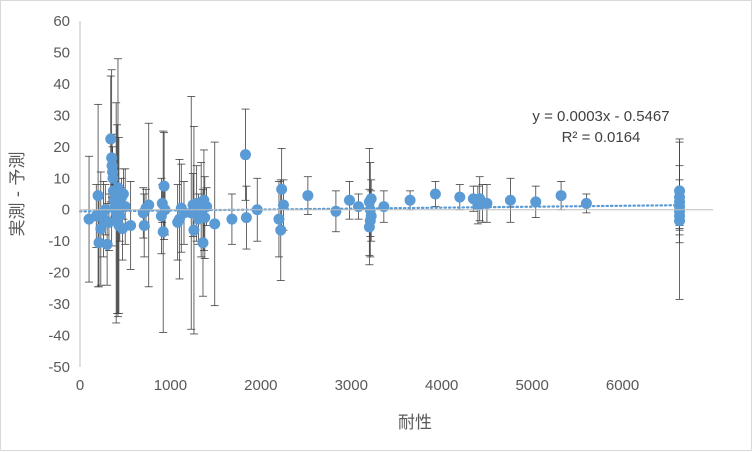 Image resolution: width=752 pixels, height=452 pixels. I want to click on y-tick-label: -10, so click(59, 241).